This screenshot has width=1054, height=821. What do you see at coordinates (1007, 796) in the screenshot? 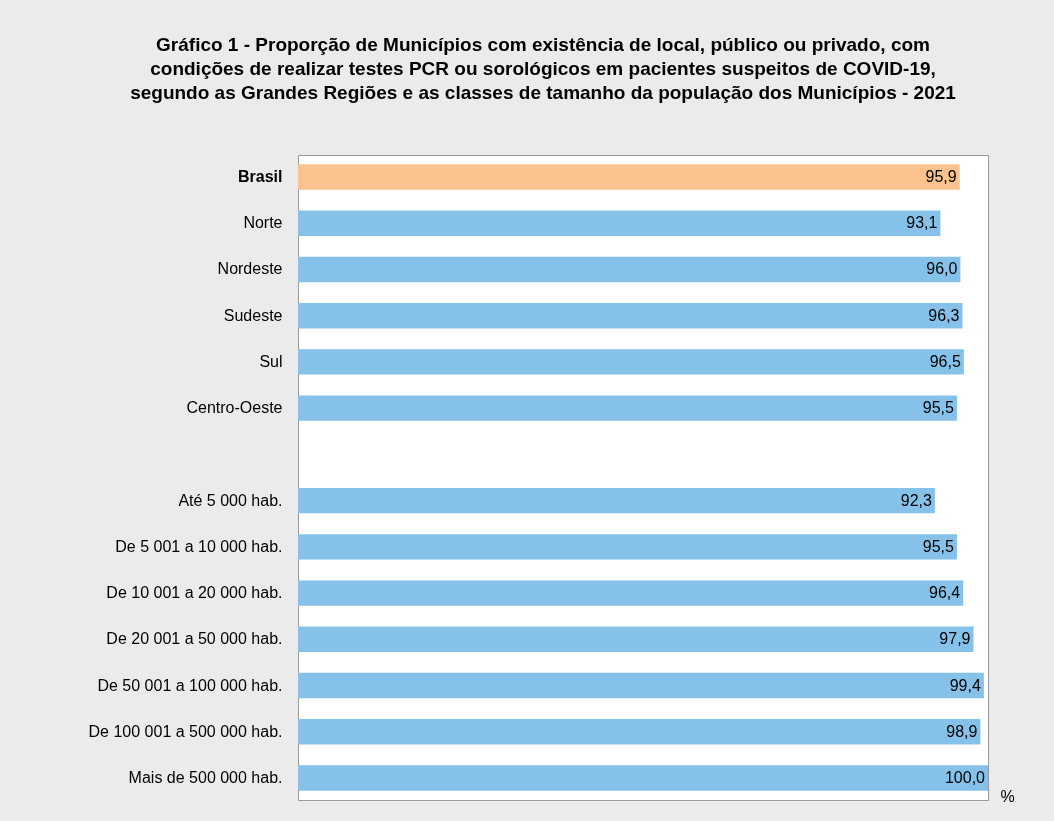
I see `x-axis-title: %` at bounding box center [1007, 796].